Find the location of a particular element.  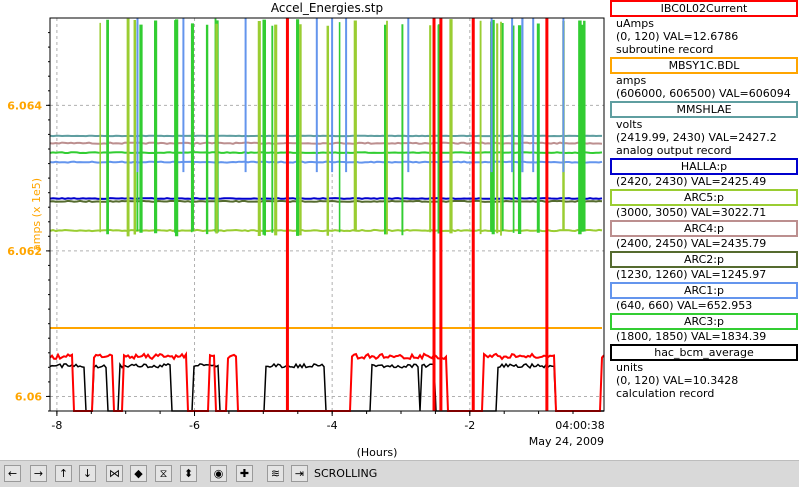

scroll-right-icon: → is located at coordinates (38, 473).